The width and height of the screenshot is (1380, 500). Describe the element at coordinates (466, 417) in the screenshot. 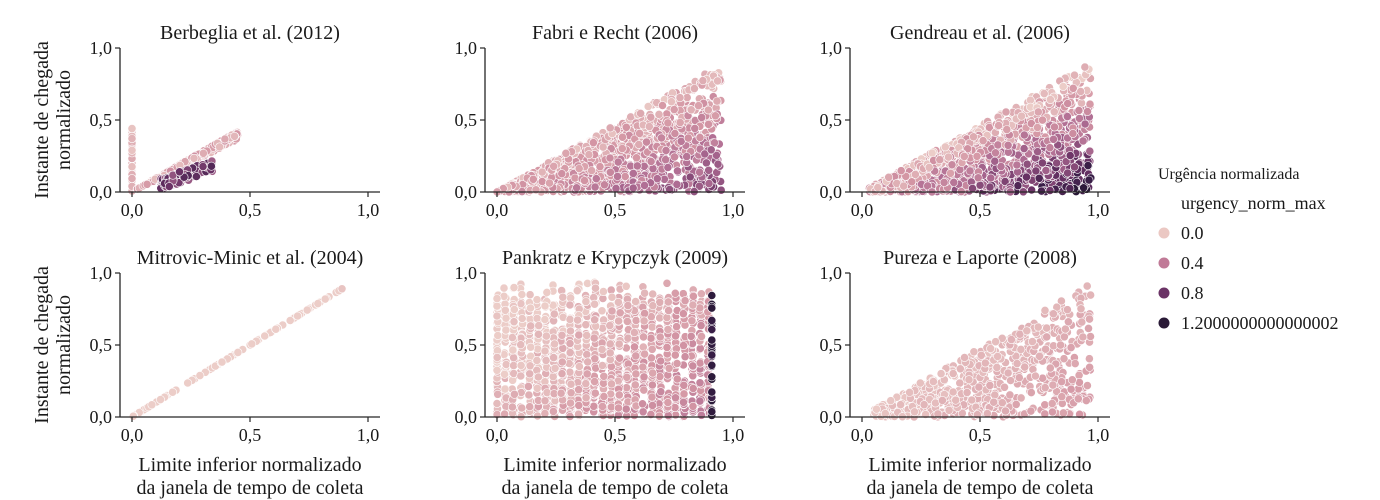

I see `y-tick-label: 0,0` at that location.